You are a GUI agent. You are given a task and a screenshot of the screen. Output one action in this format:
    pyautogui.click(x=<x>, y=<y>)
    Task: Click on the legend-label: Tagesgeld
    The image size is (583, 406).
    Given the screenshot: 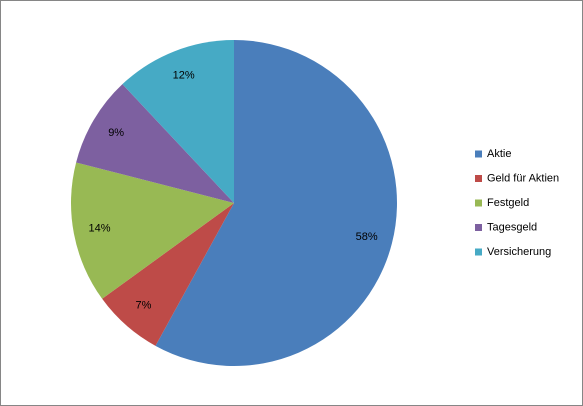 What is the action you would take?
    pyautogui.click(x=512, y=227)
    